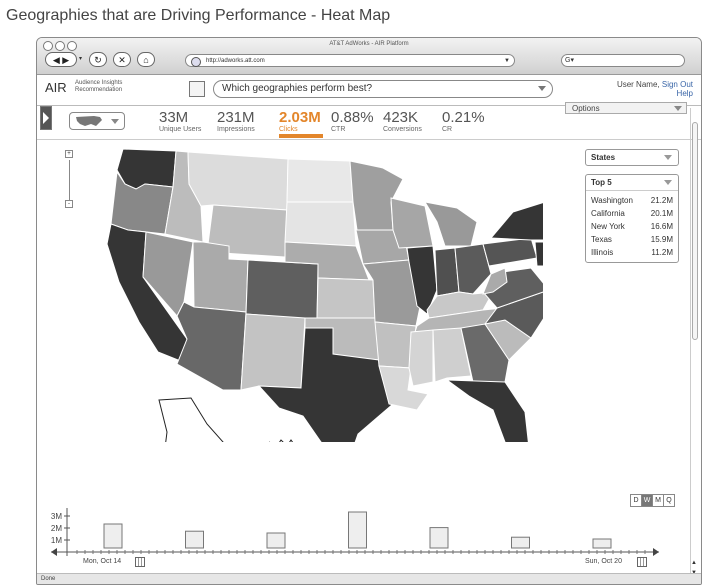  I want to click on zoom-slider-track, so click(69, 180).